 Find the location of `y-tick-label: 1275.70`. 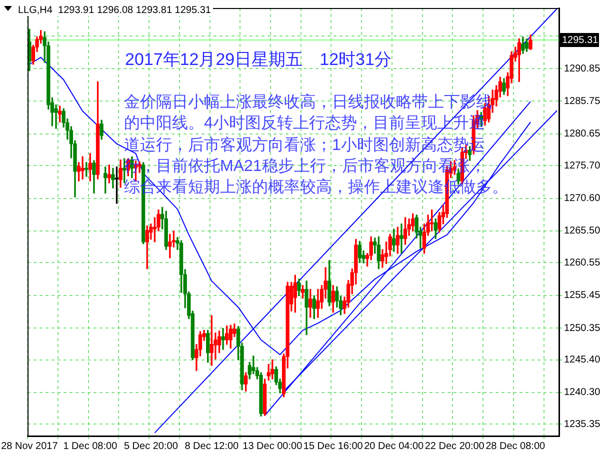

y-tick-label: 1275.70 is located at coordinates (582, 166).